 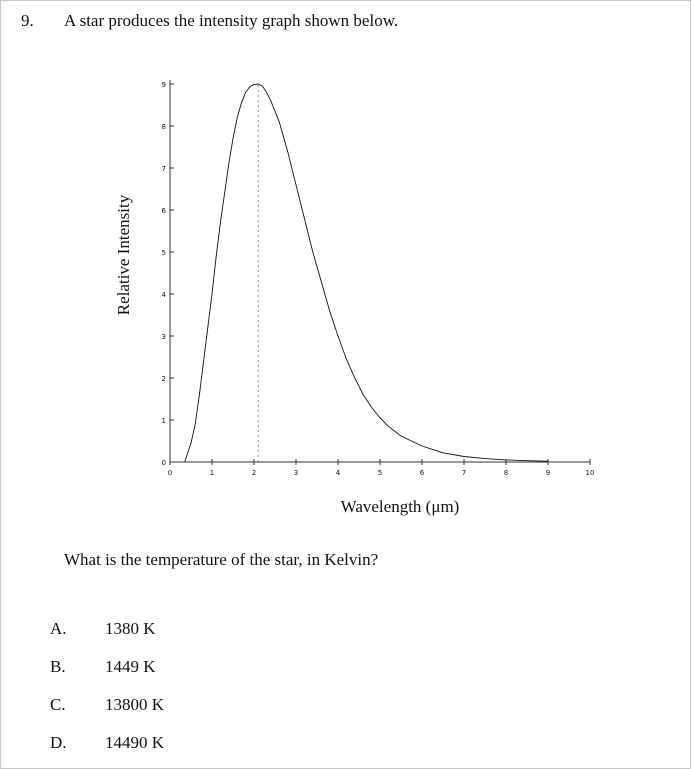 I want to click on x-axis-title: Wavelength (μm), so click(x=400, y=506).